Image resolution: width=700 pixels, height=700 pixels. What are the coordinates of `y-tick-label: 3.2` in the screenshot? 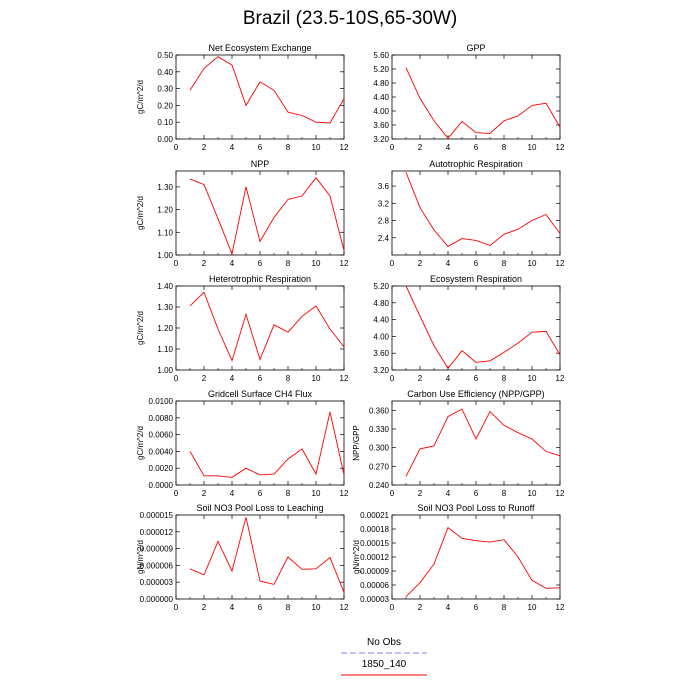 It's located at (384, 203).